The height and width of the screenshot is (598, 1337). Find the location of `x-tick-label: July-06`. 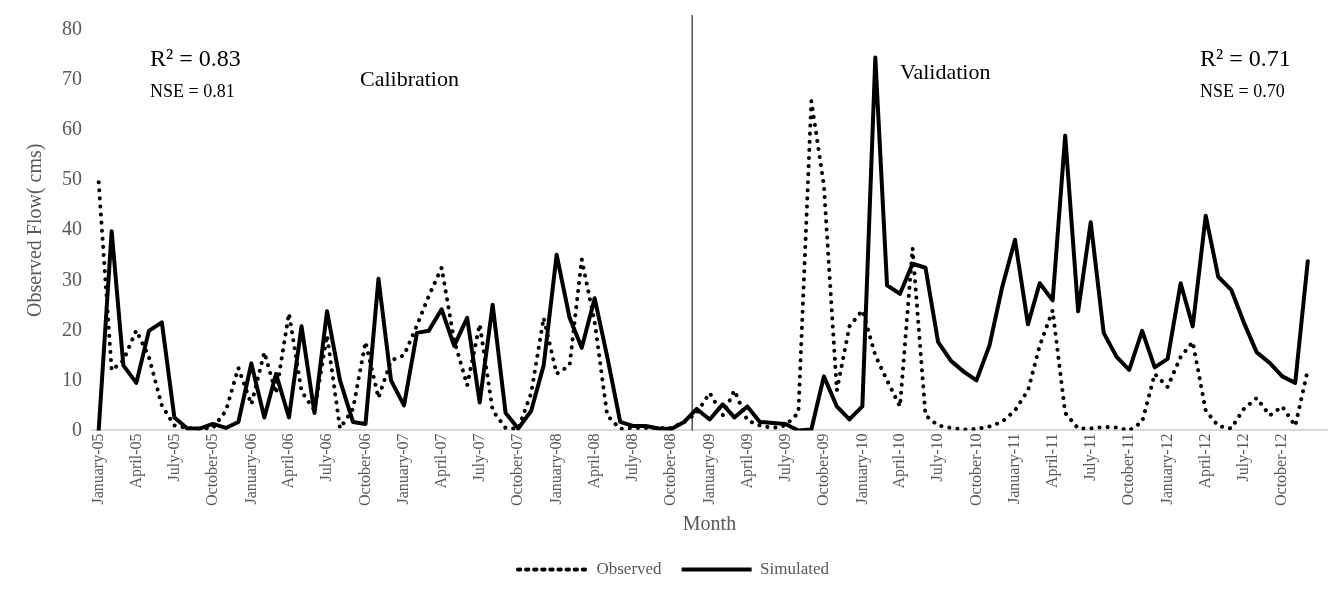

x-tick-label: July-06 is located at coordinates (326, 457).